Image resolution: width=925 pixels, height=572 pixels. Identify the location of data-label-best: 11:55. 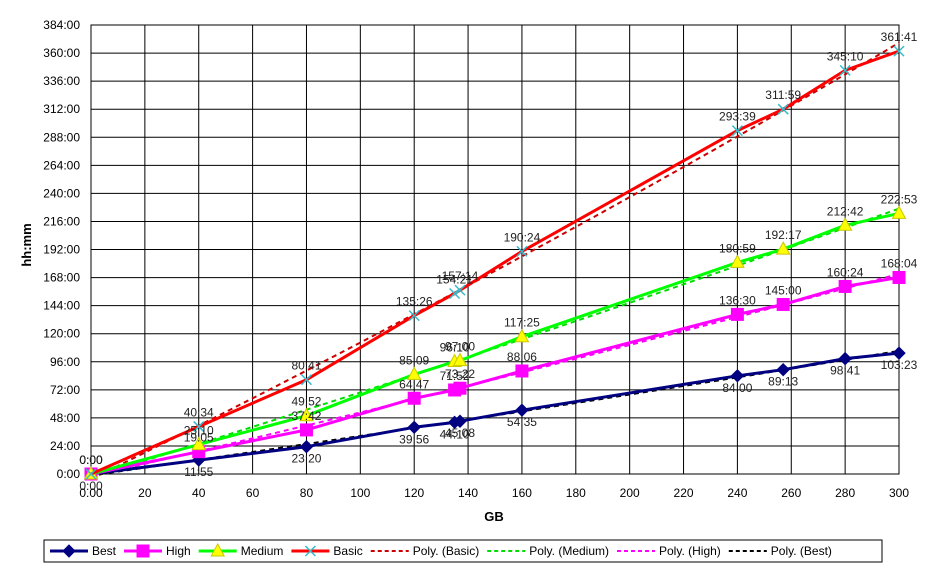
(198, 472).